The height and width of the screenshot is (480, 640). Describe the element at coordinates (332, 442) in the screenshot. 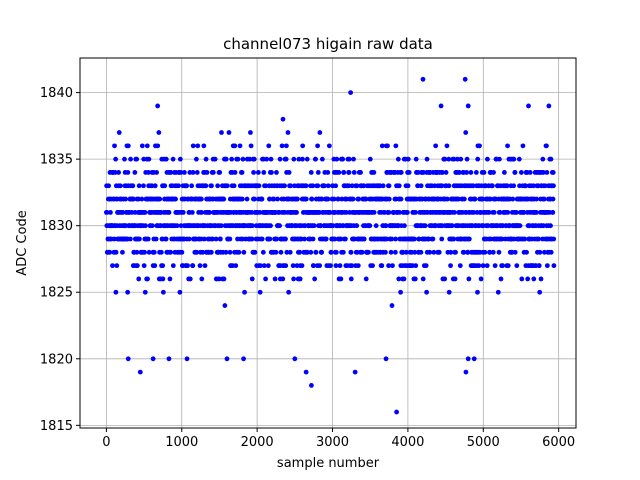

I see `x-tick-label: 3000` at that location.